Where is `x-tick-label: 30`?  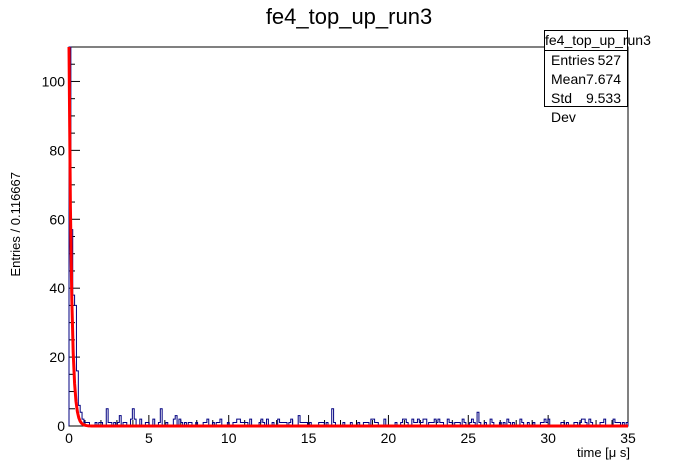
x-tick-label: 30 is located at coordinates (548, 438).